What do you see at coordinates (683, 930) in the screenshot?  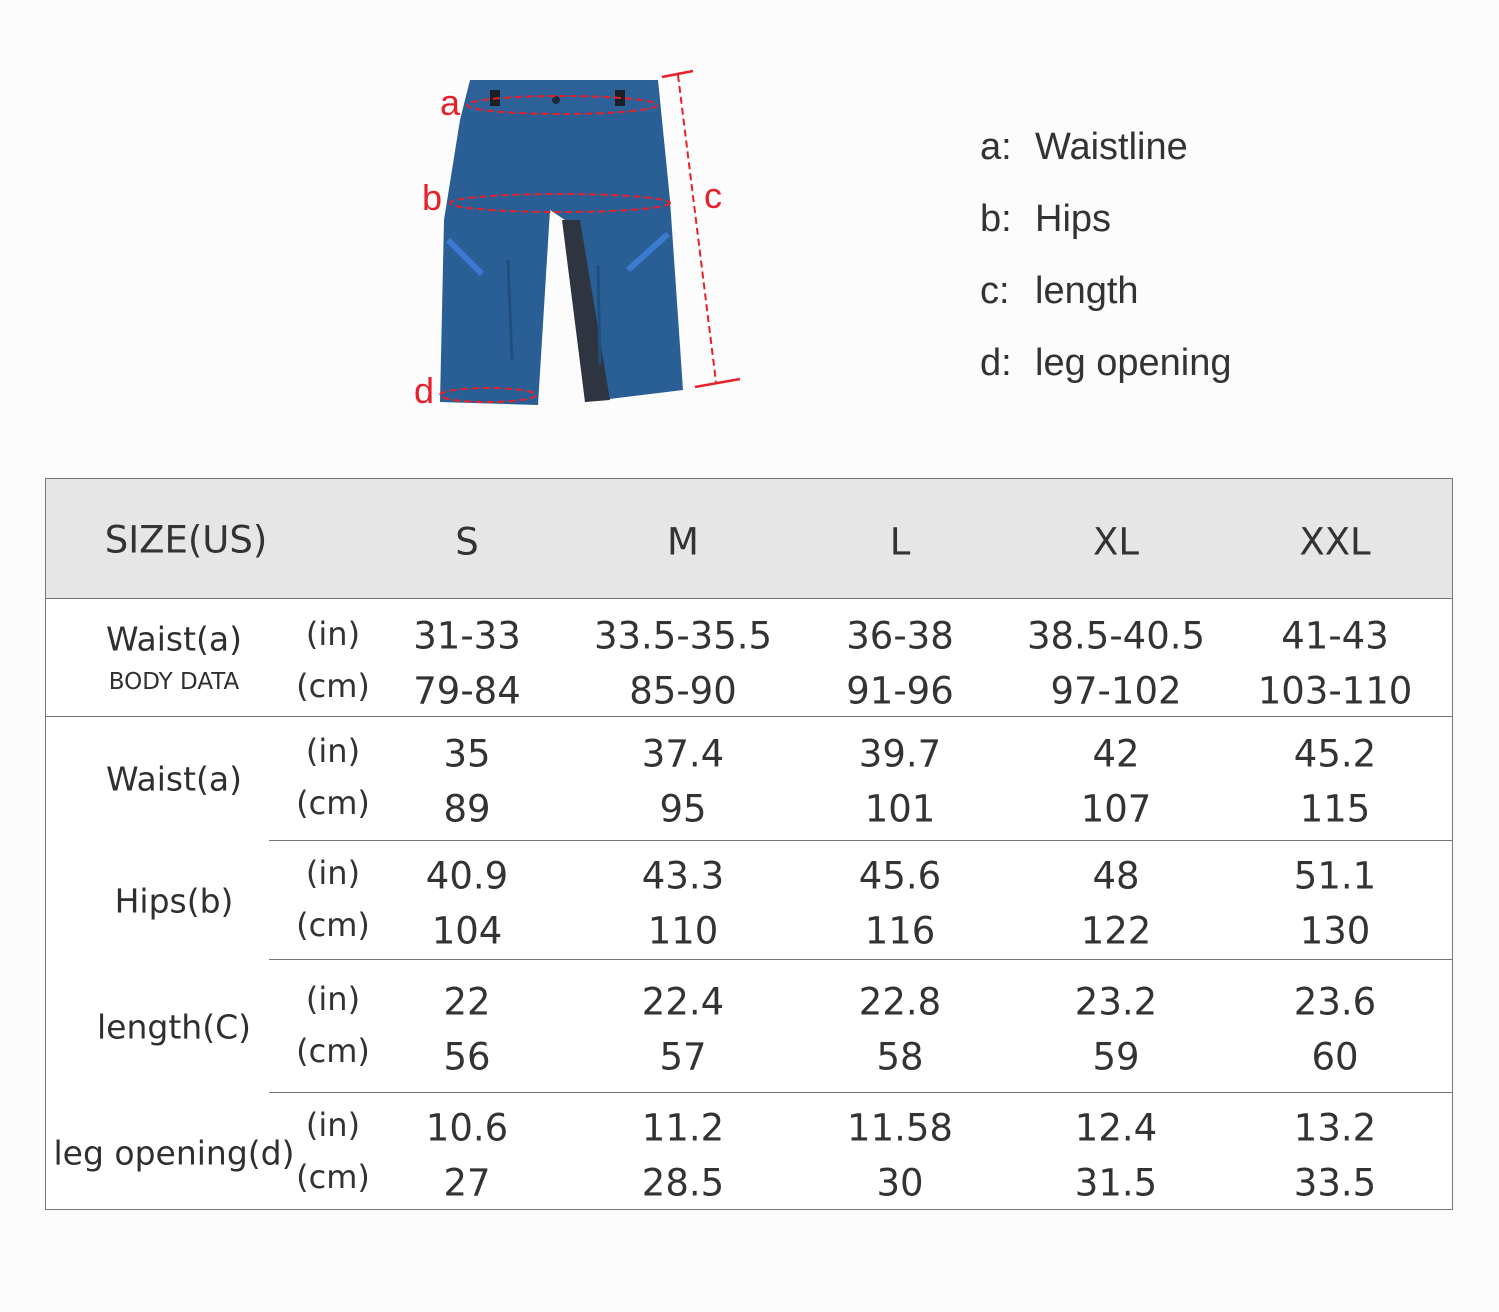 I see `value-cell: 110` at bounding box center [683, 930].